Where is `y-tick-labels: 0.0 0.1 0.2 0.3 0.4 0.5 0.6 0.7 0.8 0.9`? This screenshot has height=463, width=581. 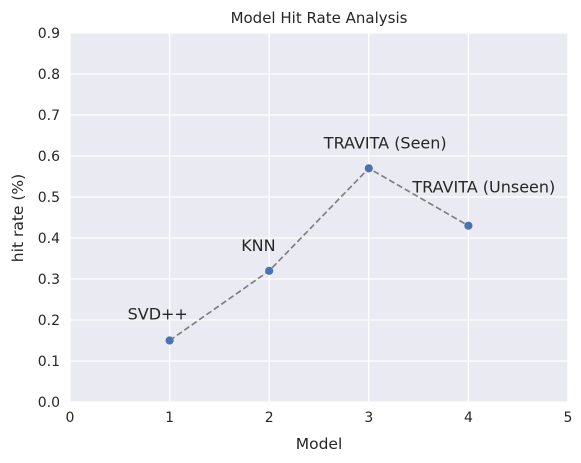
y-tick-labels: 0.0 0.1 0.2 0.3 0.4 0.5 0.6 0.7 0.8 0.9 is located at coordinates (49, 218).